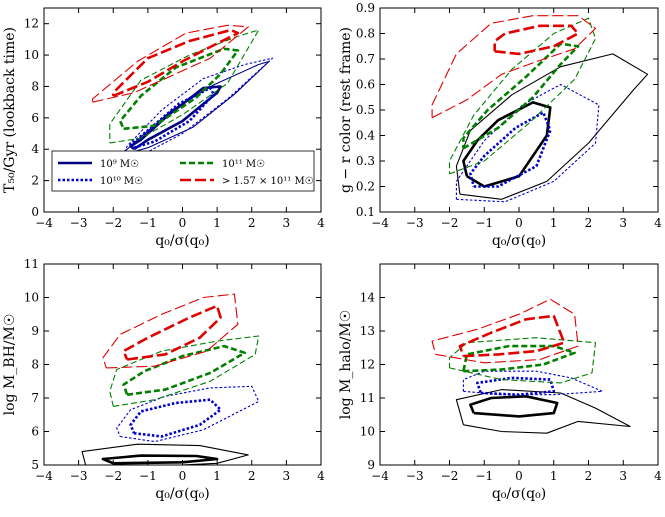  What do you see at coordinates (365, 187) in the screenshot?
I see `y-tick-label: 0.2` at bounding box center [365, 187].